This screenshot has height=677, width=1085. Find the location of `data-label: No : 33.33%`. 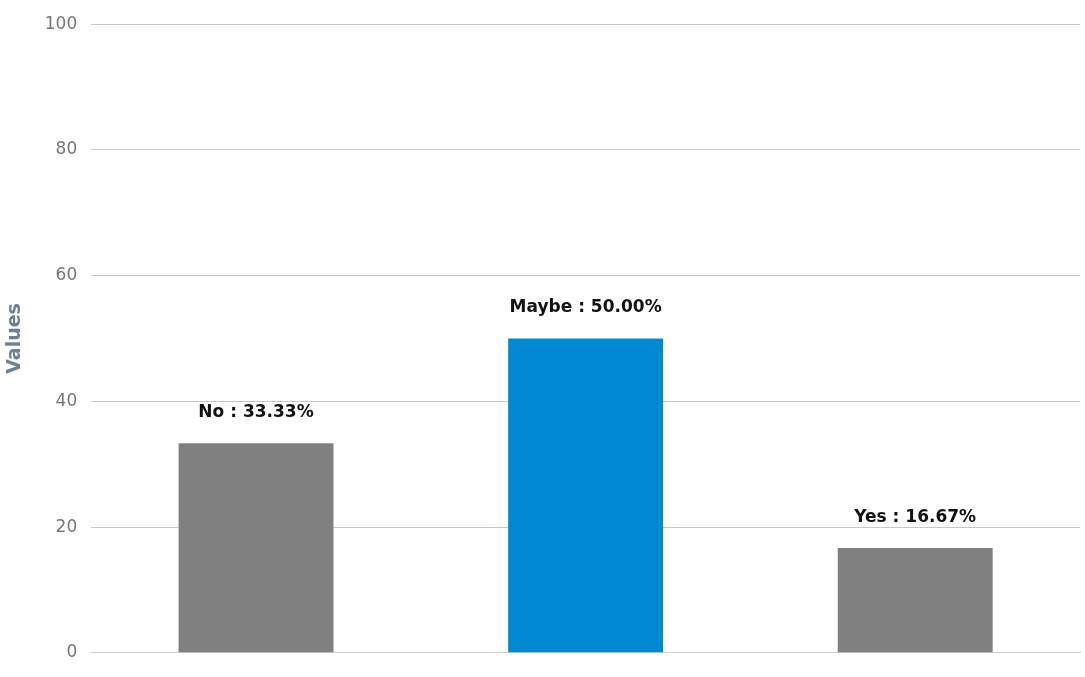

data-label: No : 33.33% is located at coordinates (256, 411).